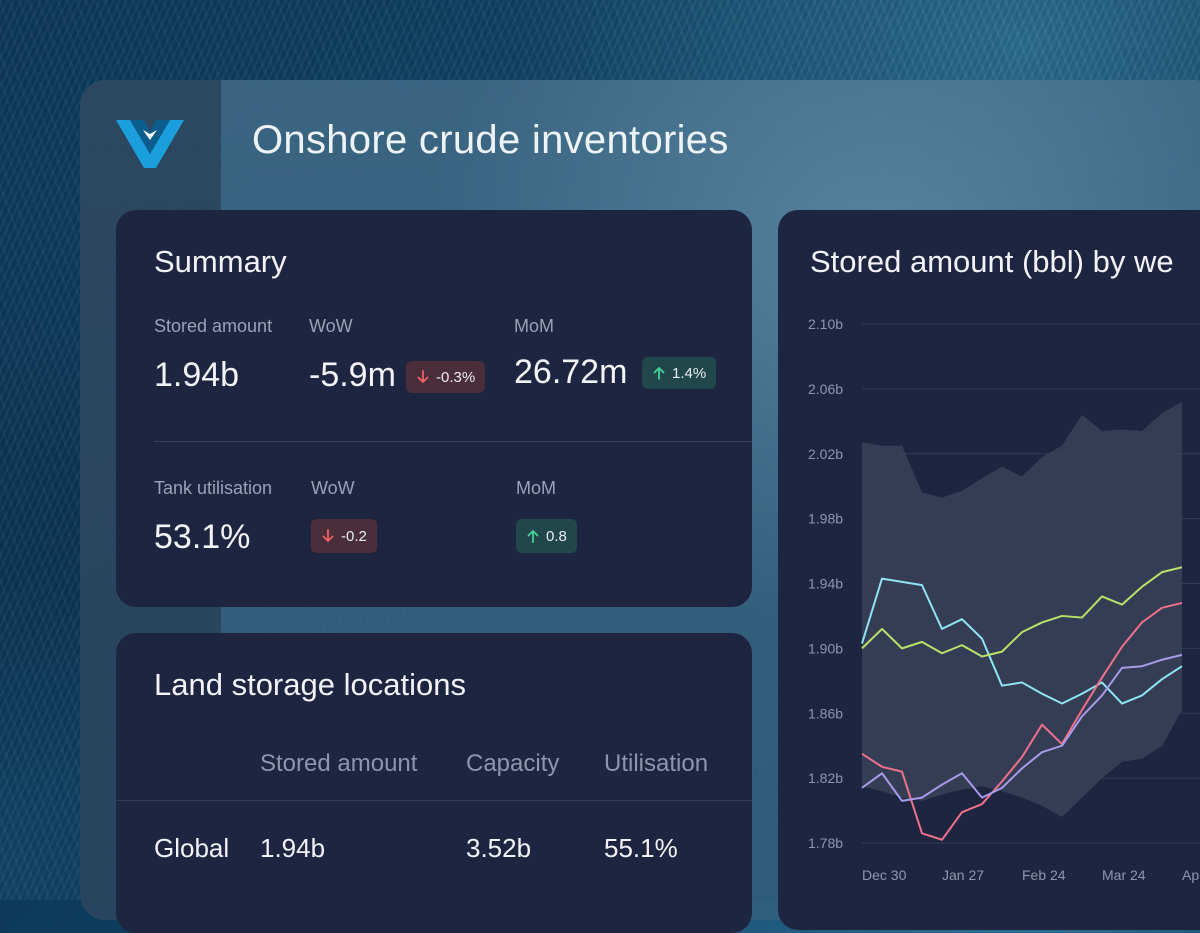  Describe the element at coordinates (331, 326) in the screenshot. I see `stored-wow-label: WoW` at that location.